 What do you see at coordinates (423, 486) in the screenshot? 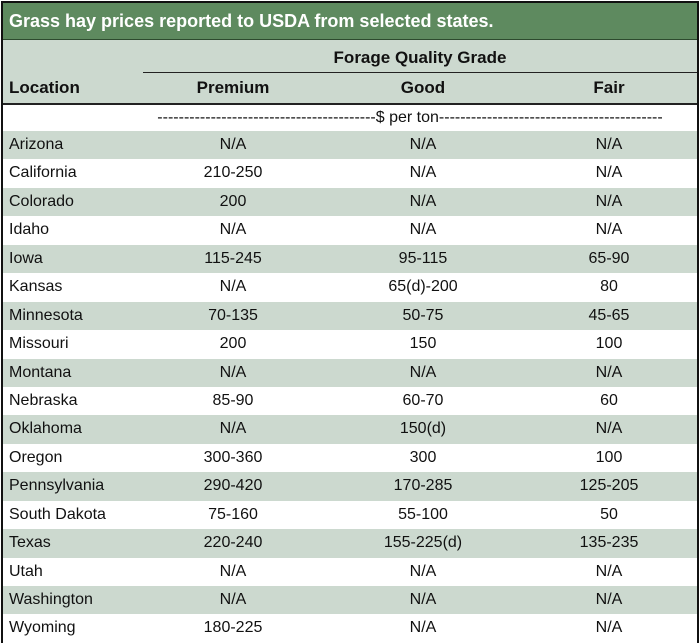
I see `good-cell: 170-285` at bounding box center [423, 486].